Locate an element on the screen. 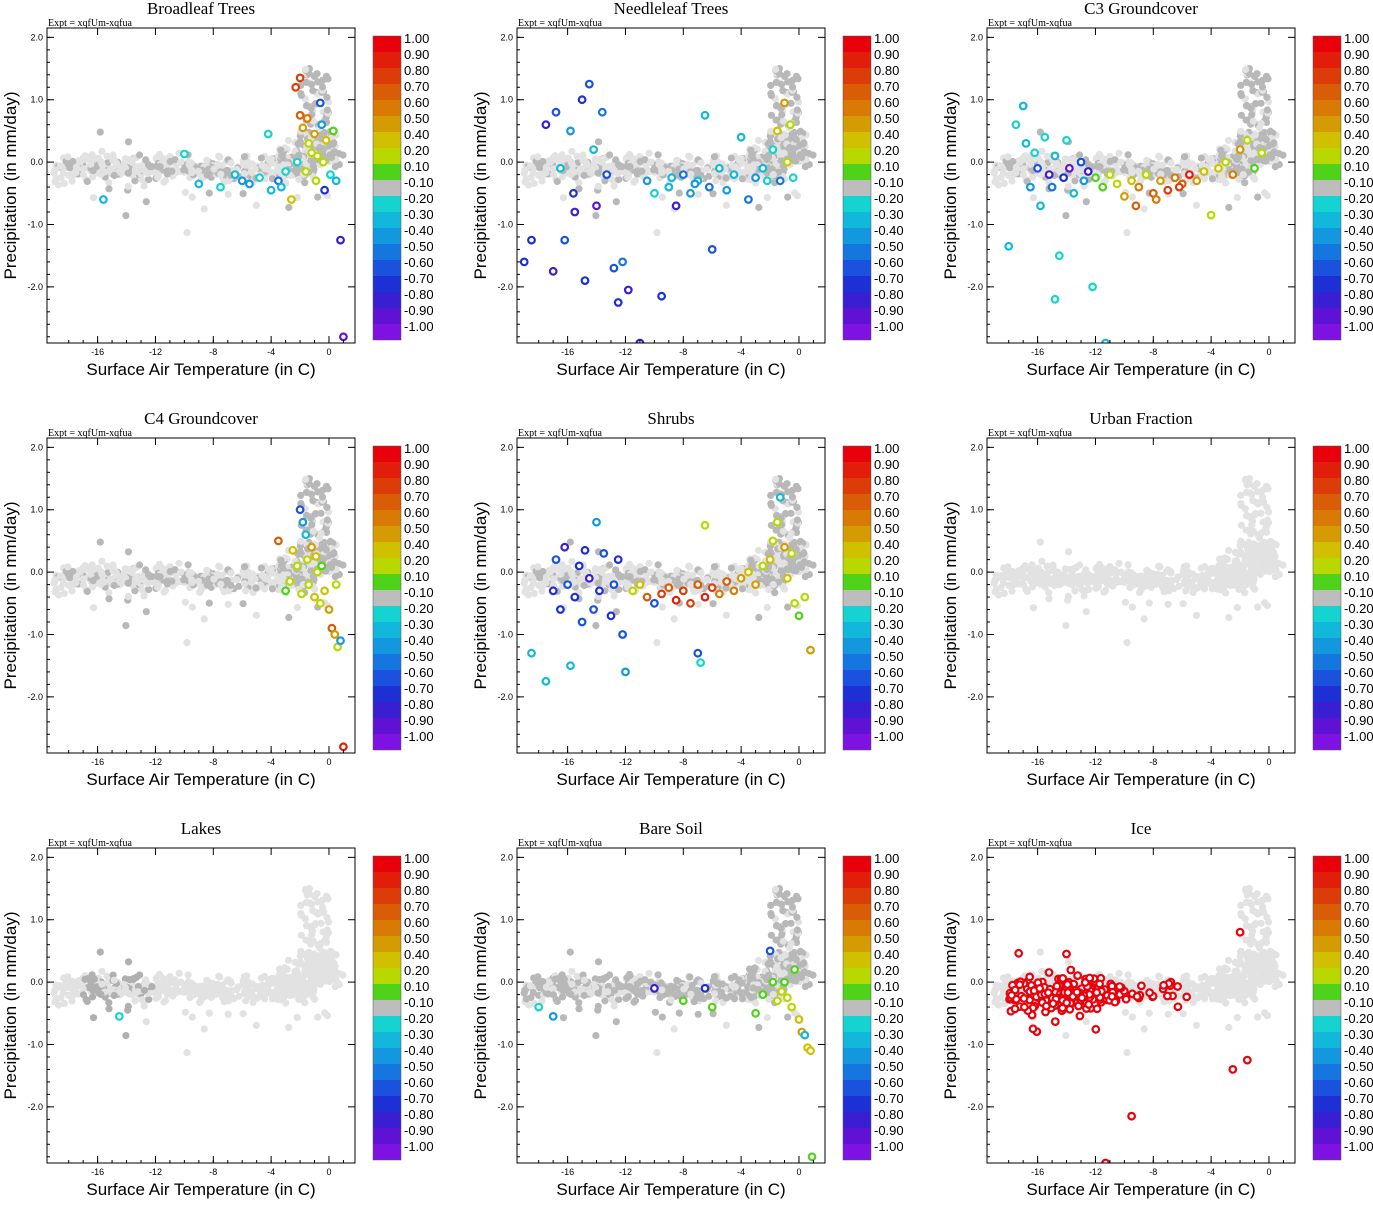  colorbar-label: 0.90 is located at coordinates (1356, 54).